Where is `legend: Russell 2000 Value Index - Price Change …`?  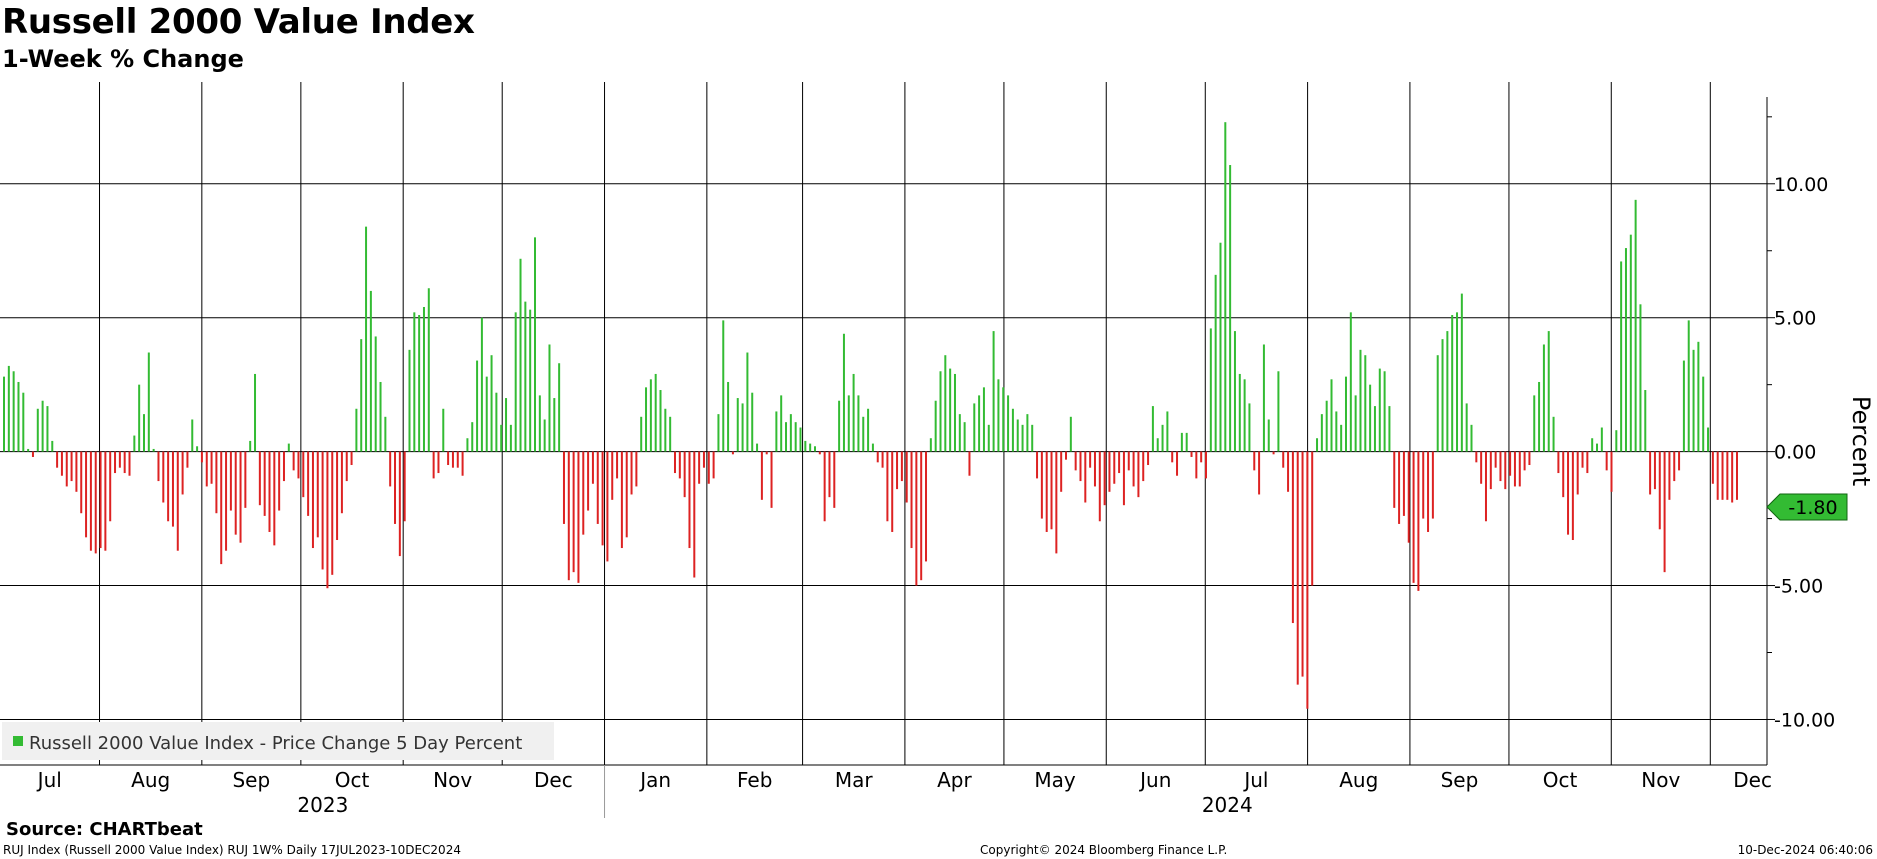 legend: Russell 2000 Value Index - Price Change … is located at coordinates (278, 741).